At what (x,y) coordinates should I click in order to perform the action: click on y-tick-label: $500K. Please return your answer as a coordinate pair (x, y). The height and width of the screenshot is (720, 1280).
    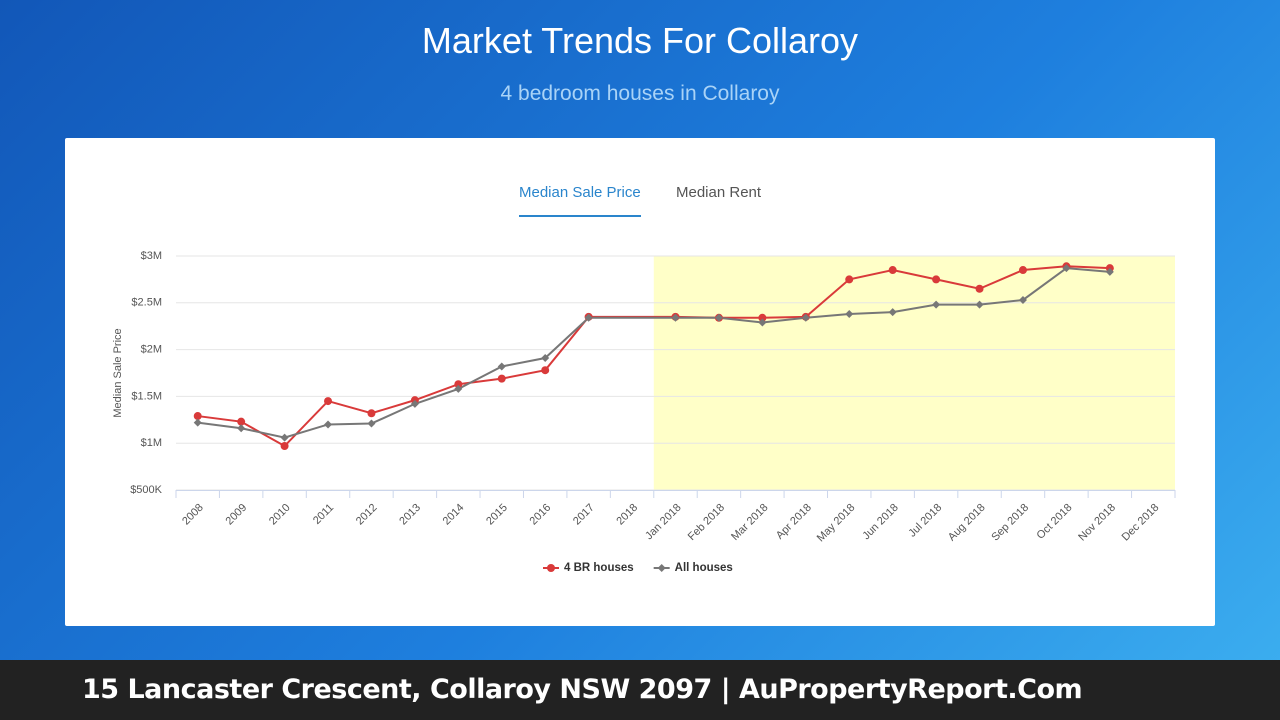
    Looking at the image, I should click on (146, 490).